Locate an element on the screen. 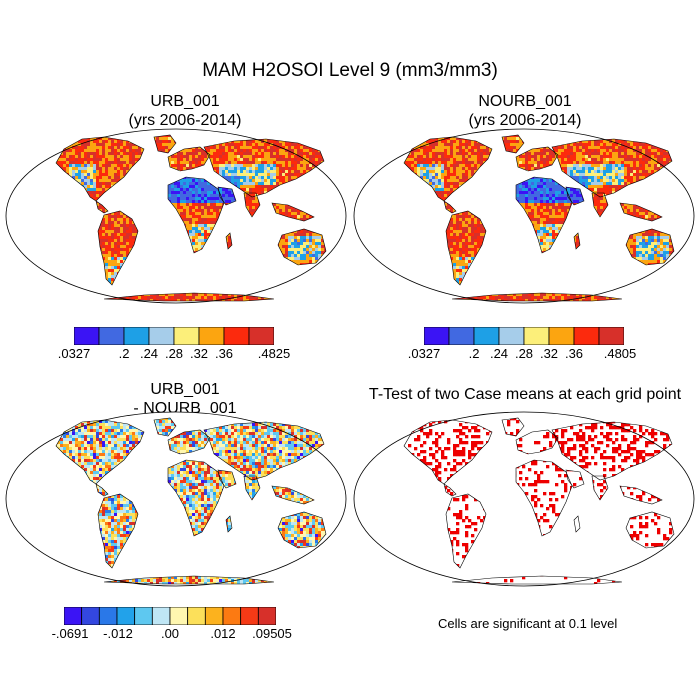 The height and width of the screenshot is (700, 700). panel-title-nourb: NOURB_001 (yrs 2006-2014) is located at coordinates (525, 111).